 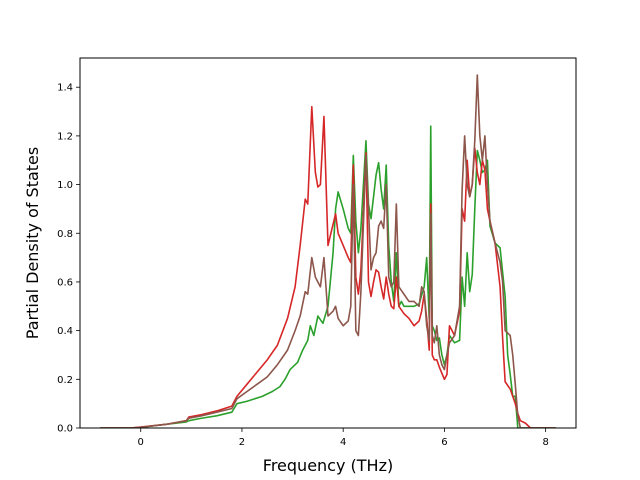 I want to click on y-tick-label: 1.2, so click(x=65, y=136).